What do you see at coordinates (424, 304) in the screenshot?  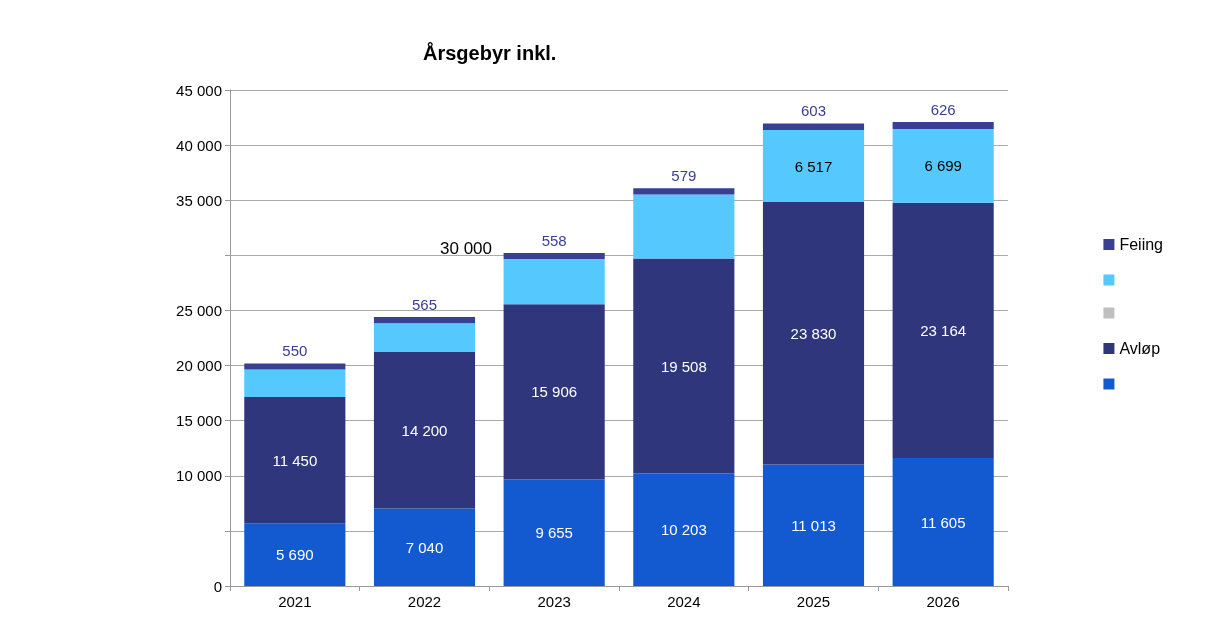 I see `data-label: 565` at bounding box center [424, 304].